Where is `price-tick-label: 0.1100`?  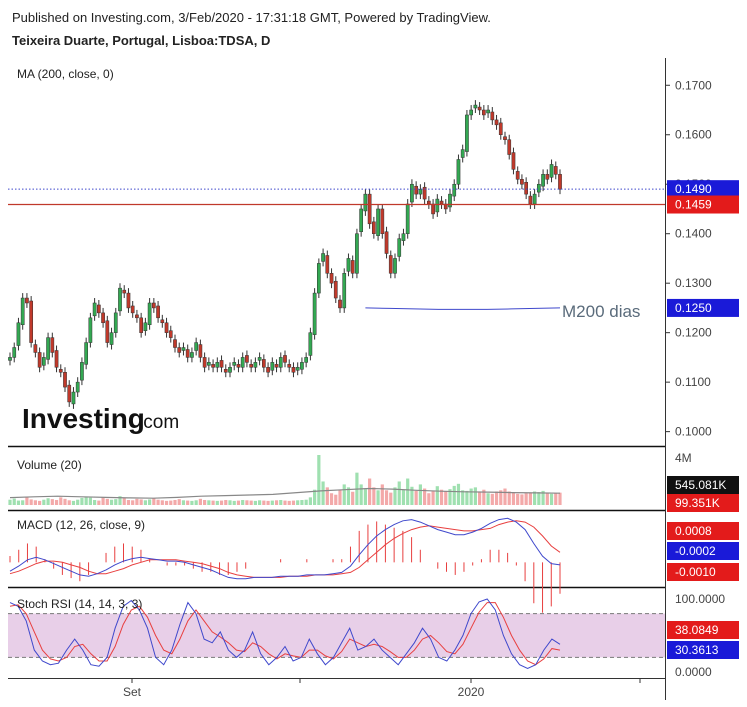
price-tick-label: 0.1100 is located at coordinates (693, 382).